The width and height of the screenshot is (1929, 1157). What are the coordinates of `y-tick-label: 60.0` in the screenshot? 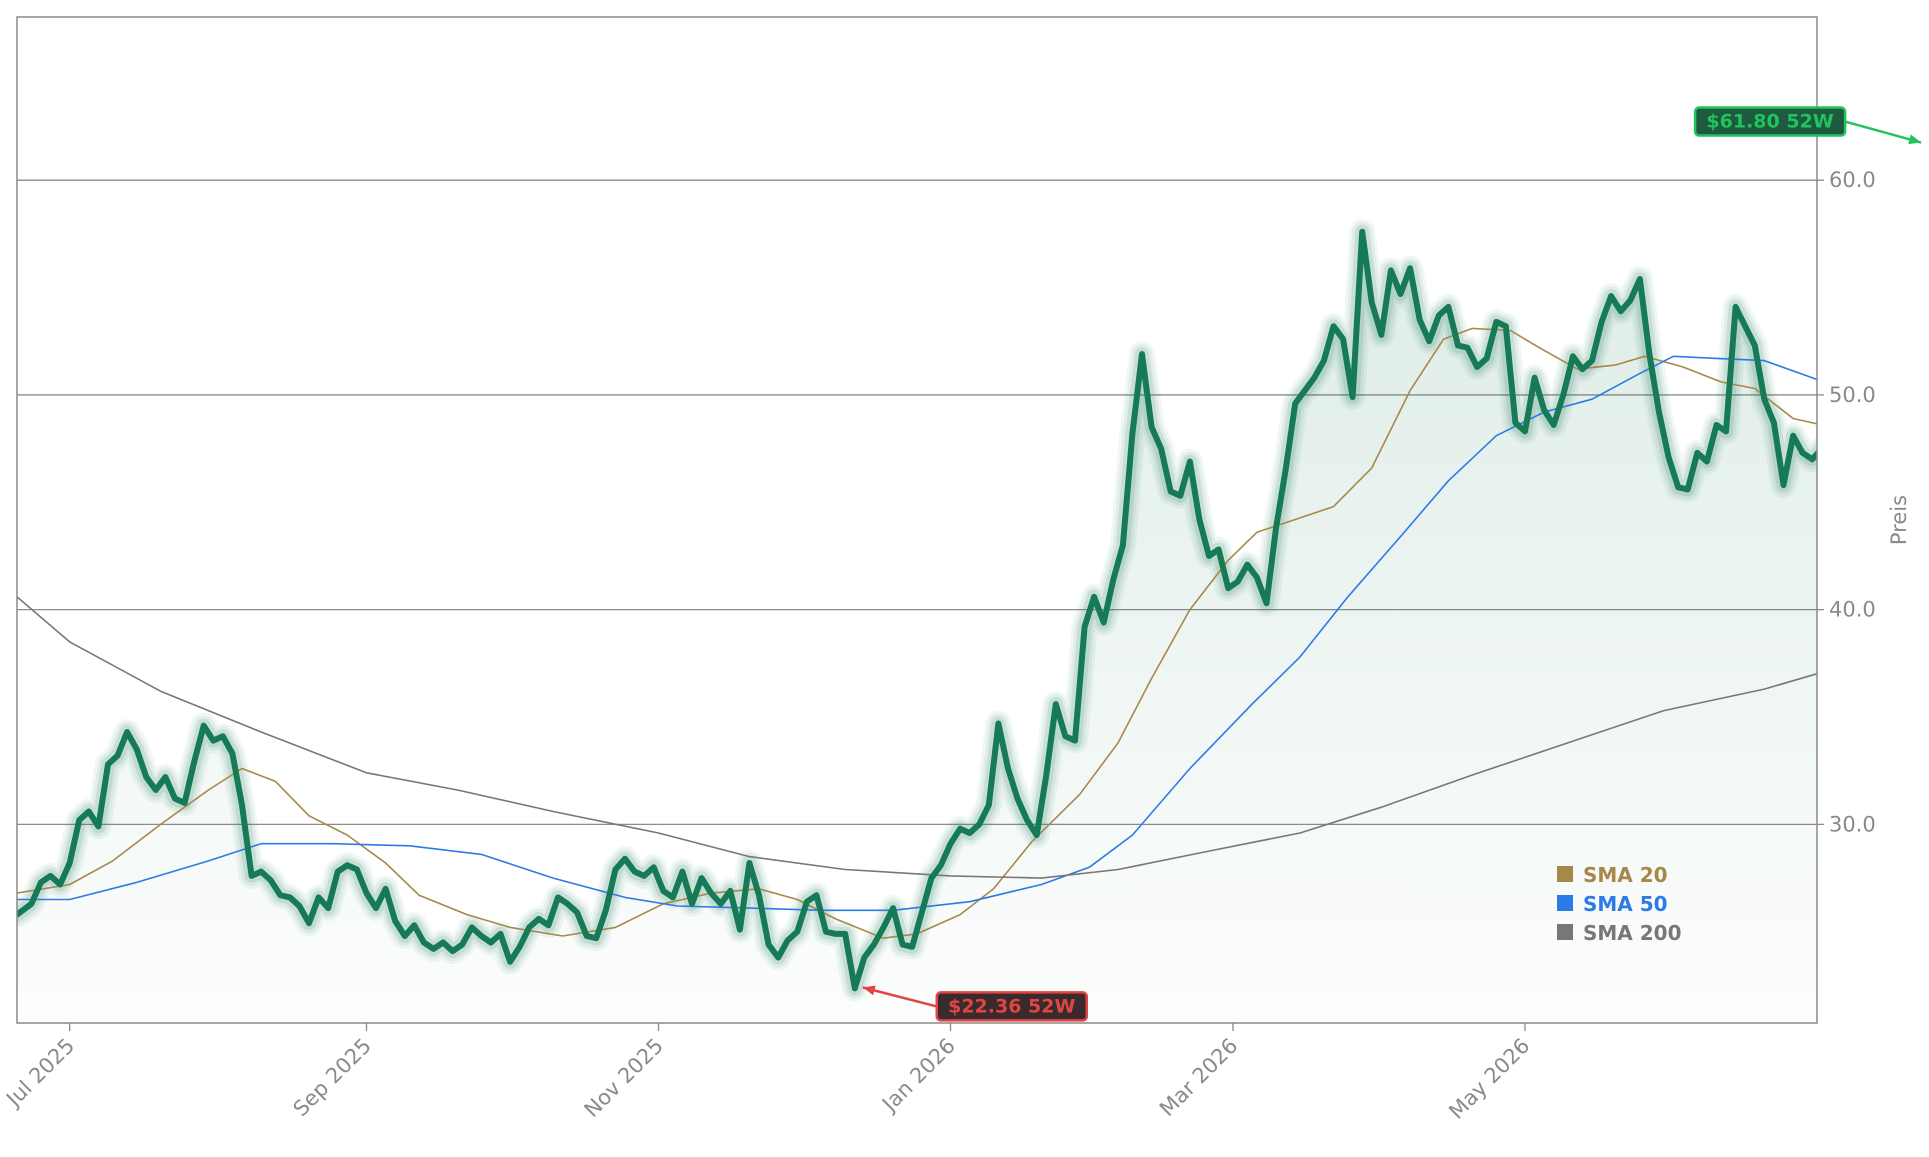 It's located at (1852, 180).